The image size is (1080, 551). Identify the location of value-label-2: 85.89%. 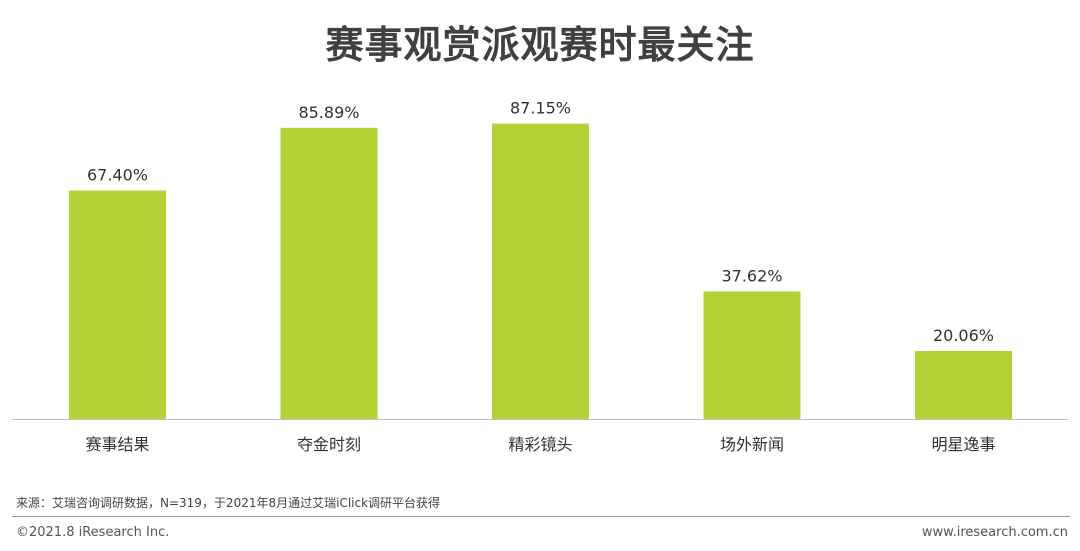
(328, 112).